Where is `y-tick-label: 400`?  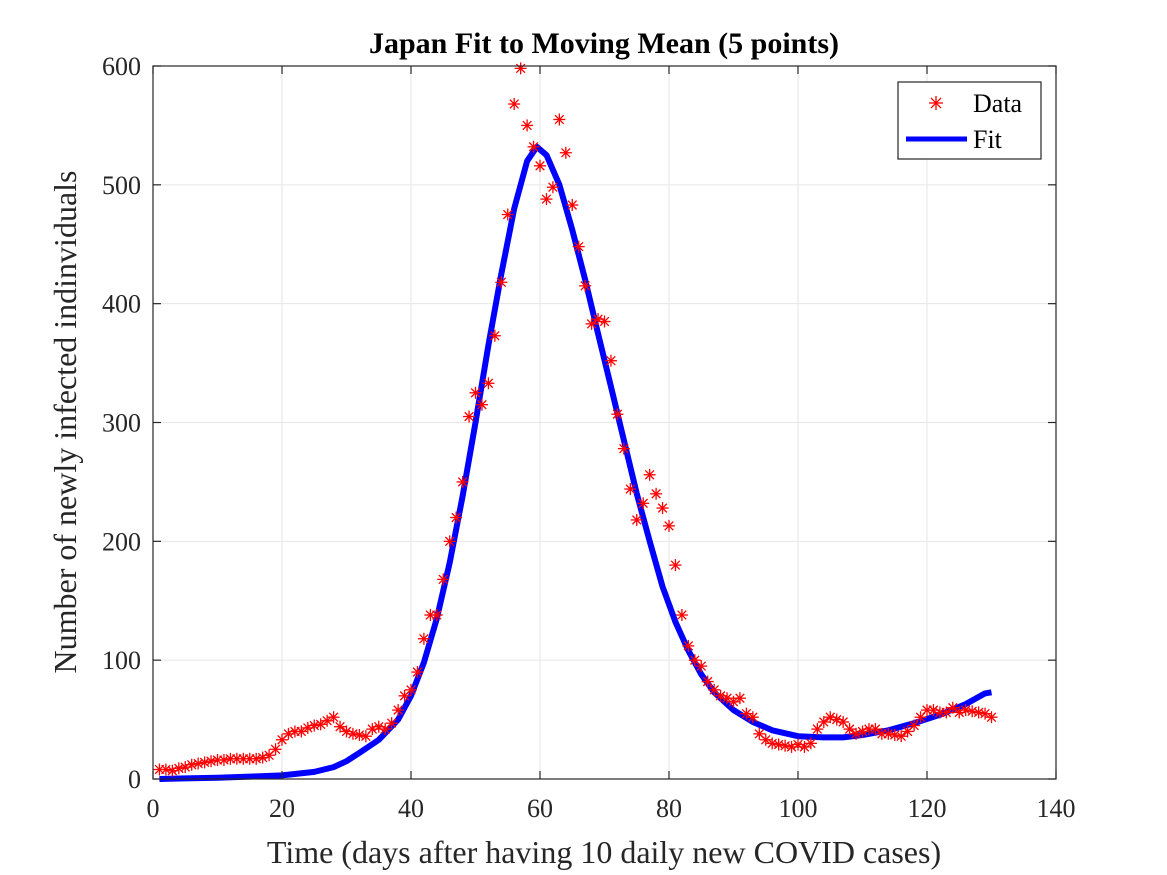
y-tick-label: 400 is located at coordinates (121, 304).